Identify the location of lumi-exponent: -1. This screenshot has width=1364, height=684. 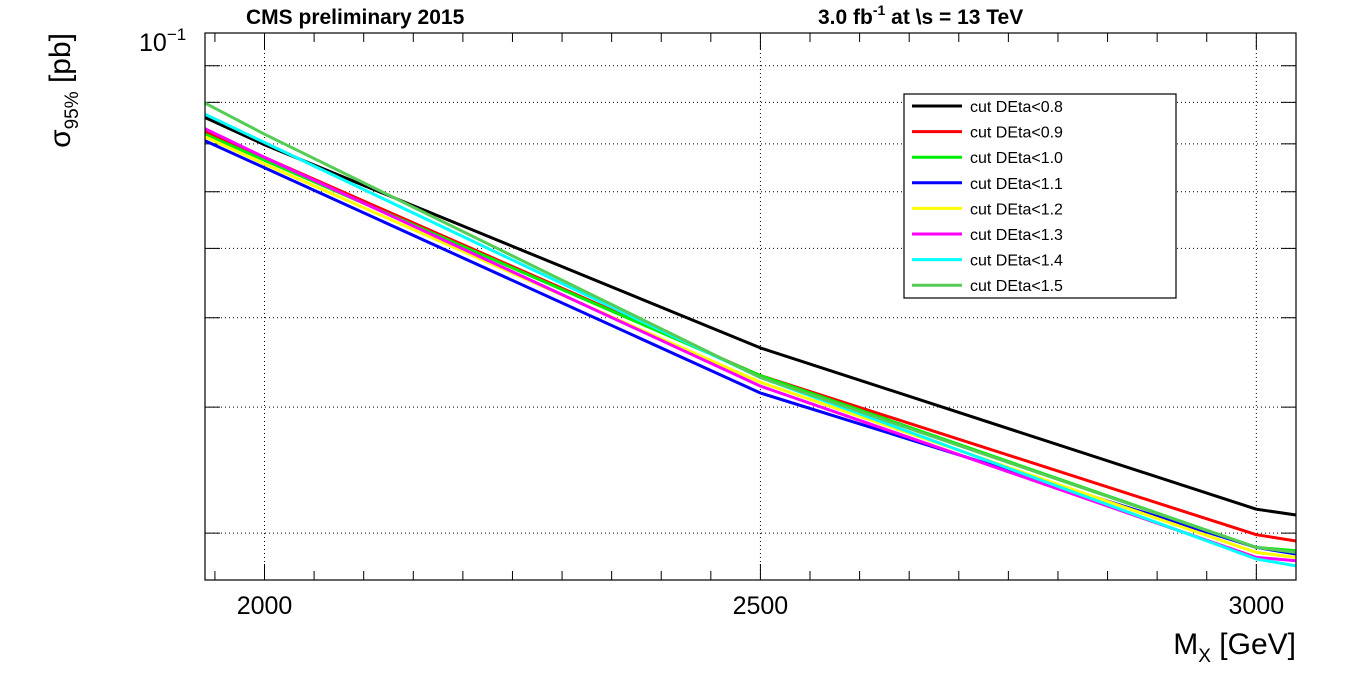
(879, 10).